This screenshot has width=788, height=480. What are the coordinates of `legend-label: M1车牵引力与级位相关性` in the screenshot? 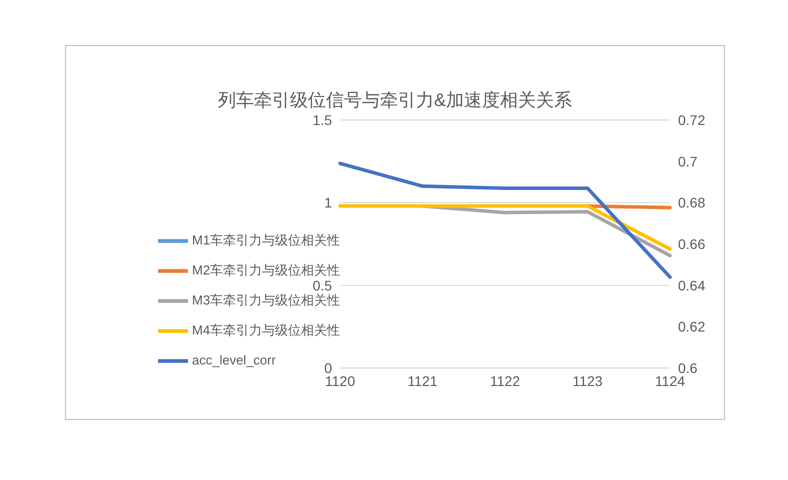 It's located at (266, 240).